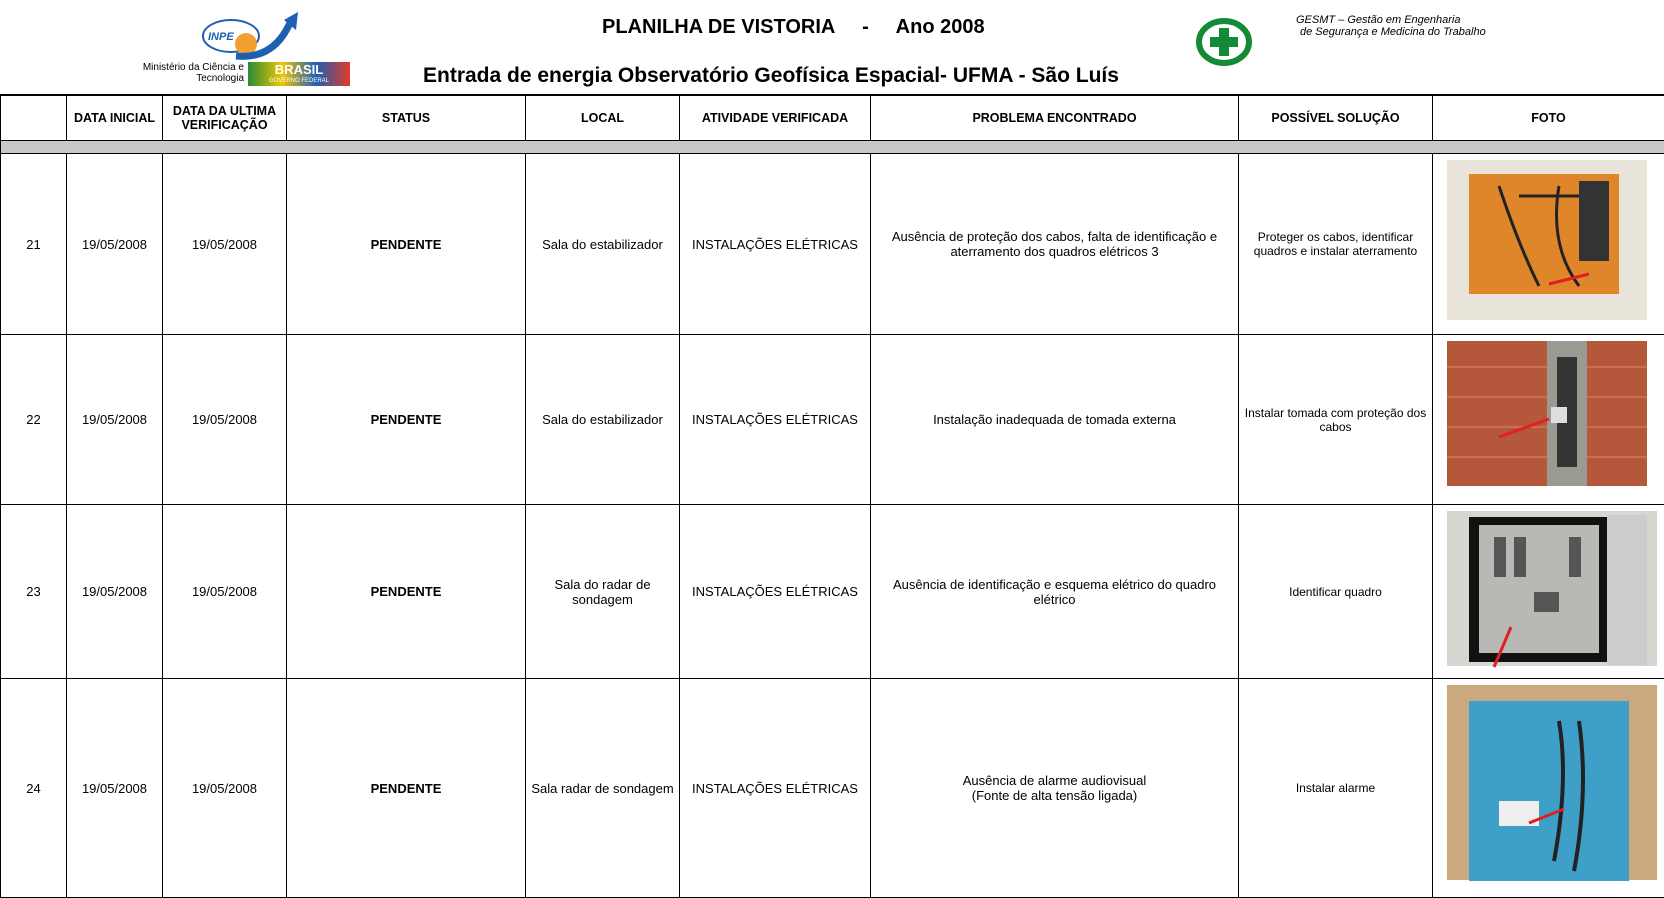 The width and height of the screenshot is (1664, 898). I want to click on column-header: DATA INICIAL, so click(115, 118).